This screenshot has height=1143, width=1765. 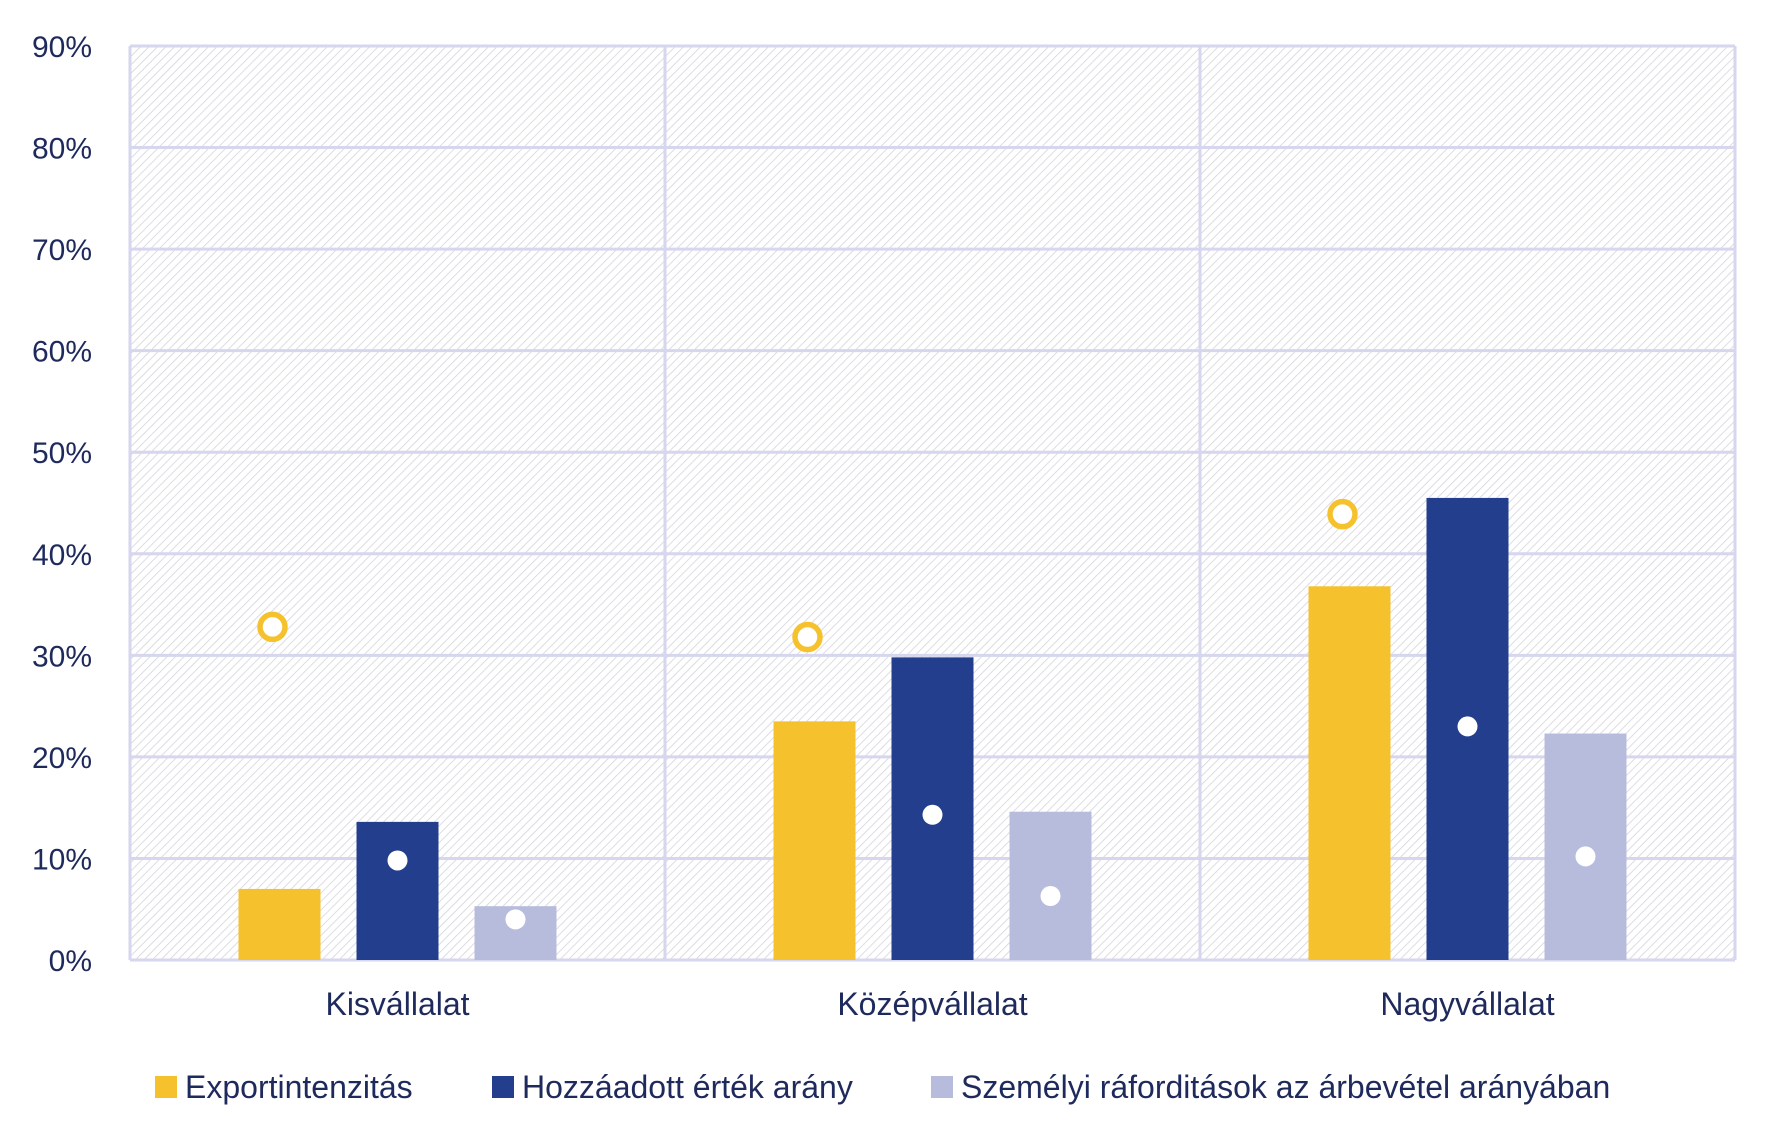 What do you see at coordinates (62, 352) in the screenshot?
I see `y-tick-label: 60%` at bounding box center [62, 352].